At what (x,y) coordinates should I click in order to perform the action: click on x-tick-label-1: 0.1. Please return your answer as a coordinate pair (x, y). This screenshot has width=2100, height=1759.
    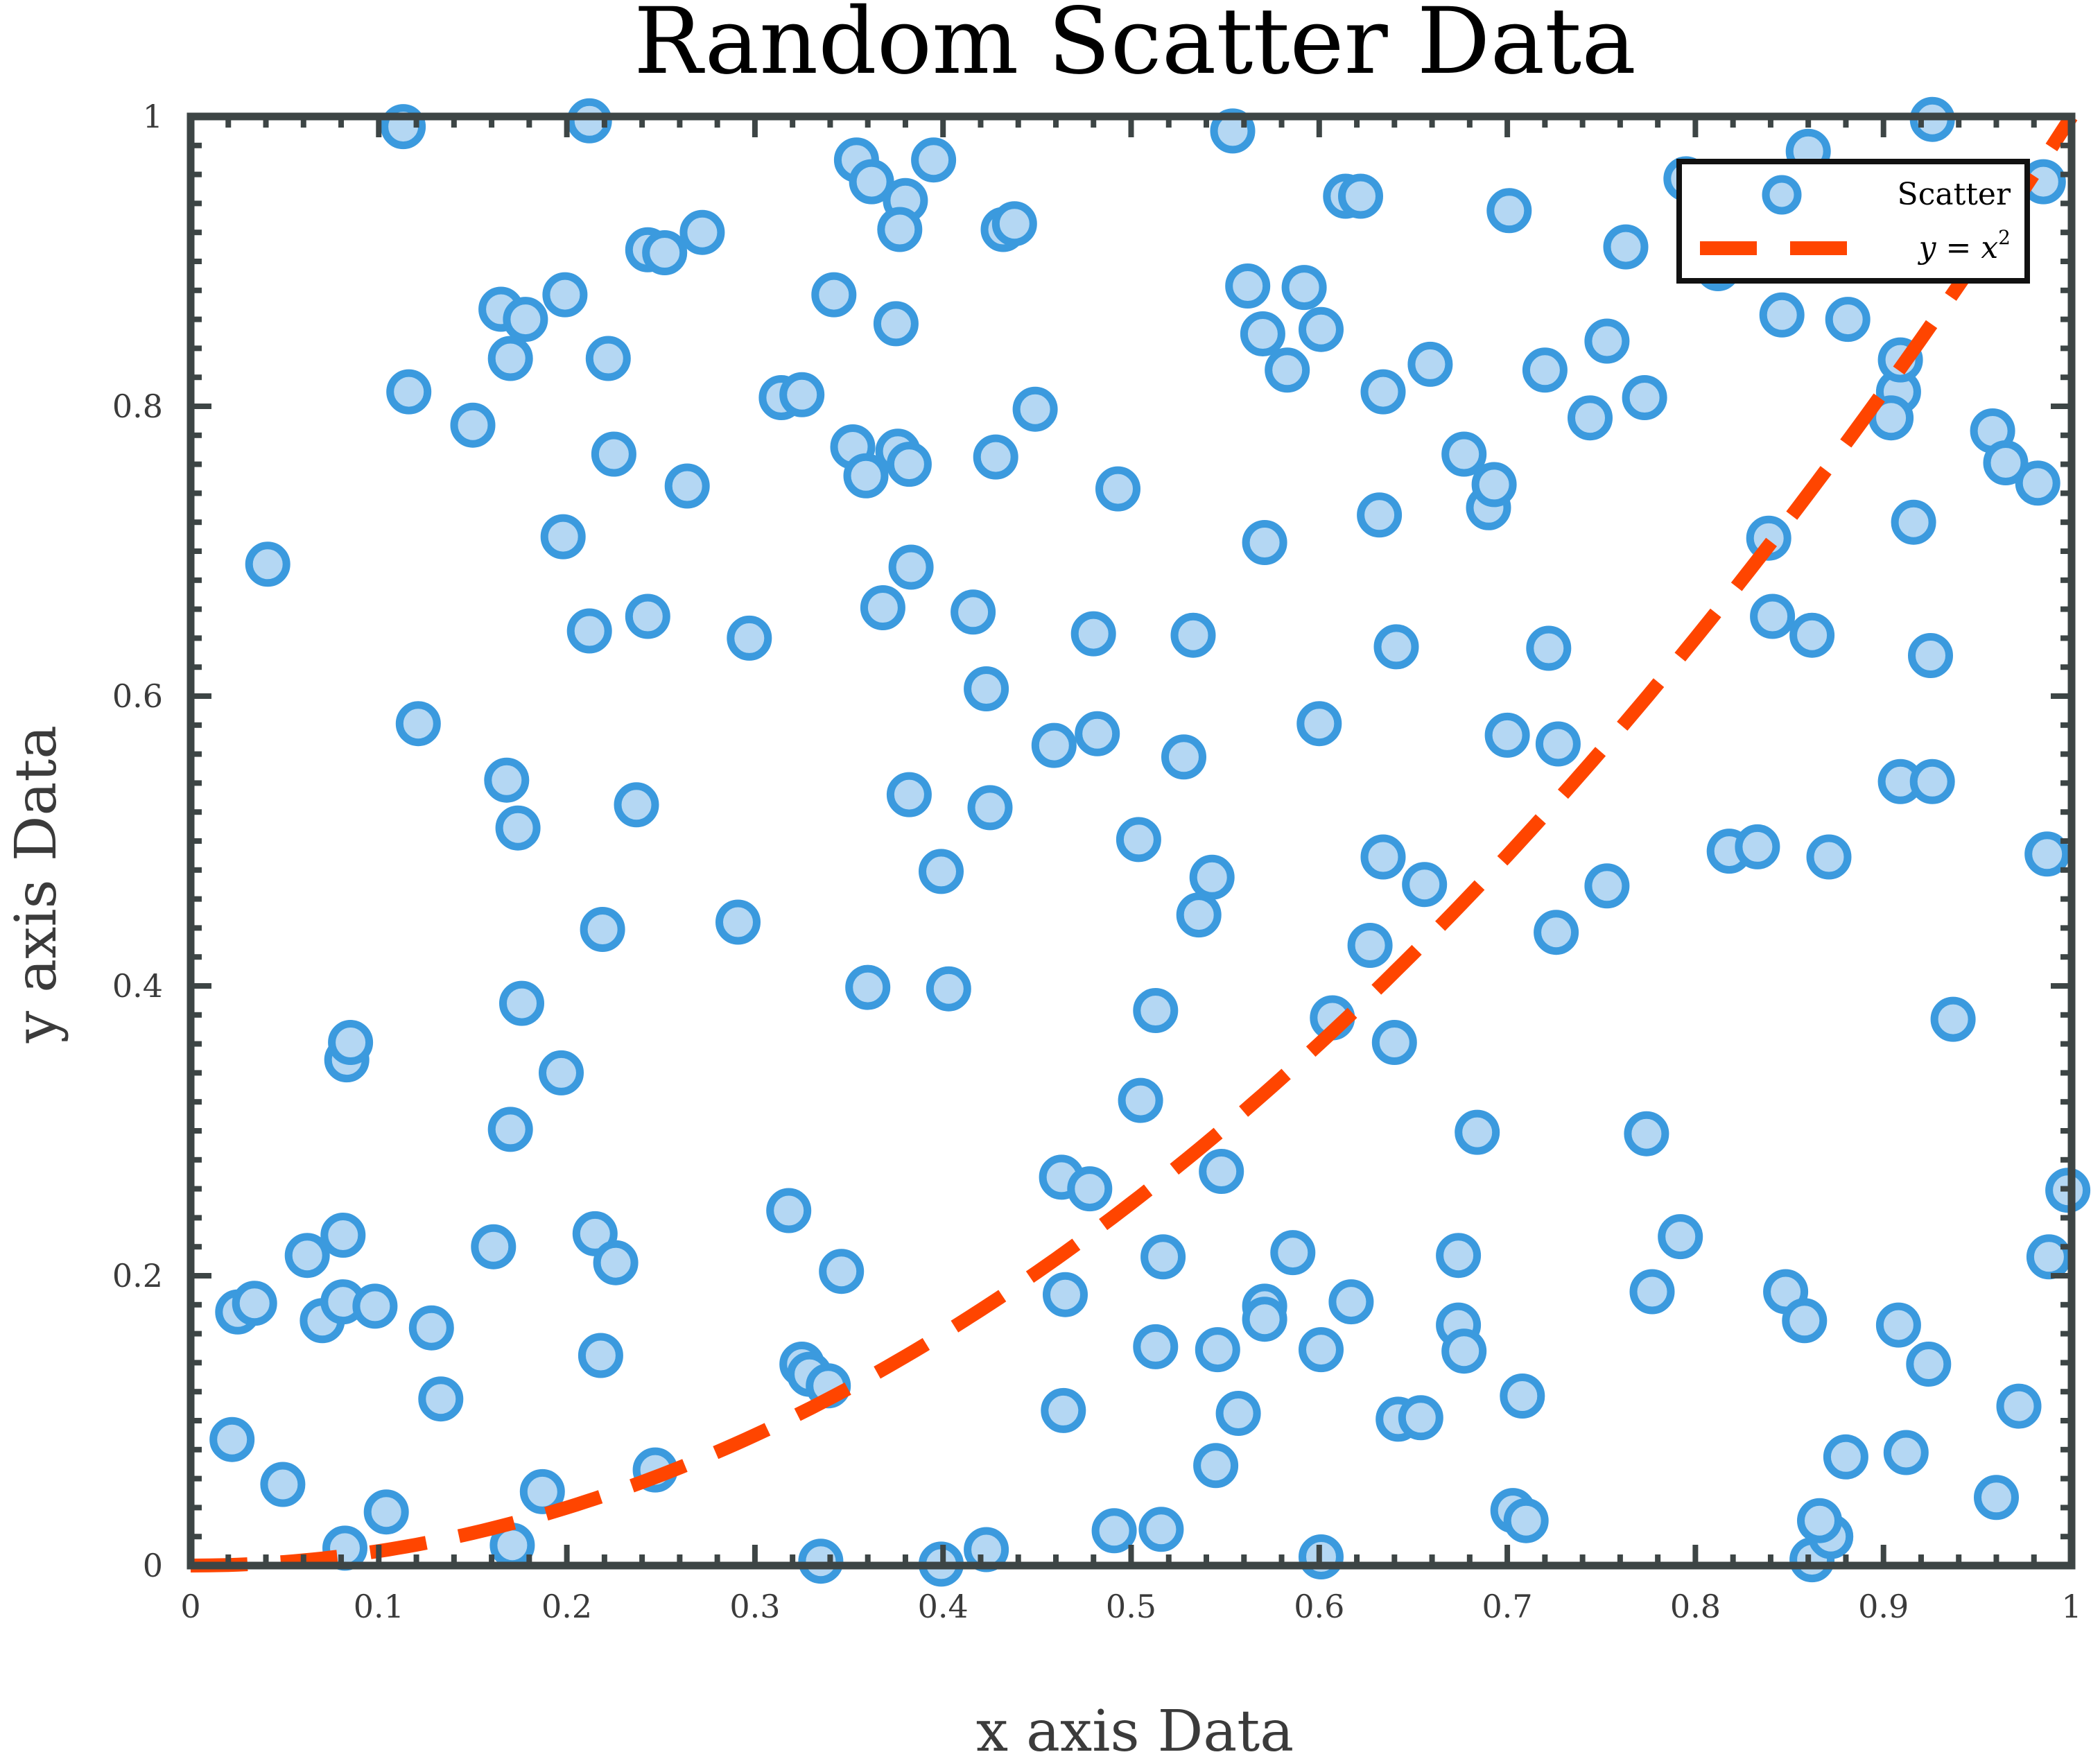
    Looking at the image, I should click on (379, 1606).